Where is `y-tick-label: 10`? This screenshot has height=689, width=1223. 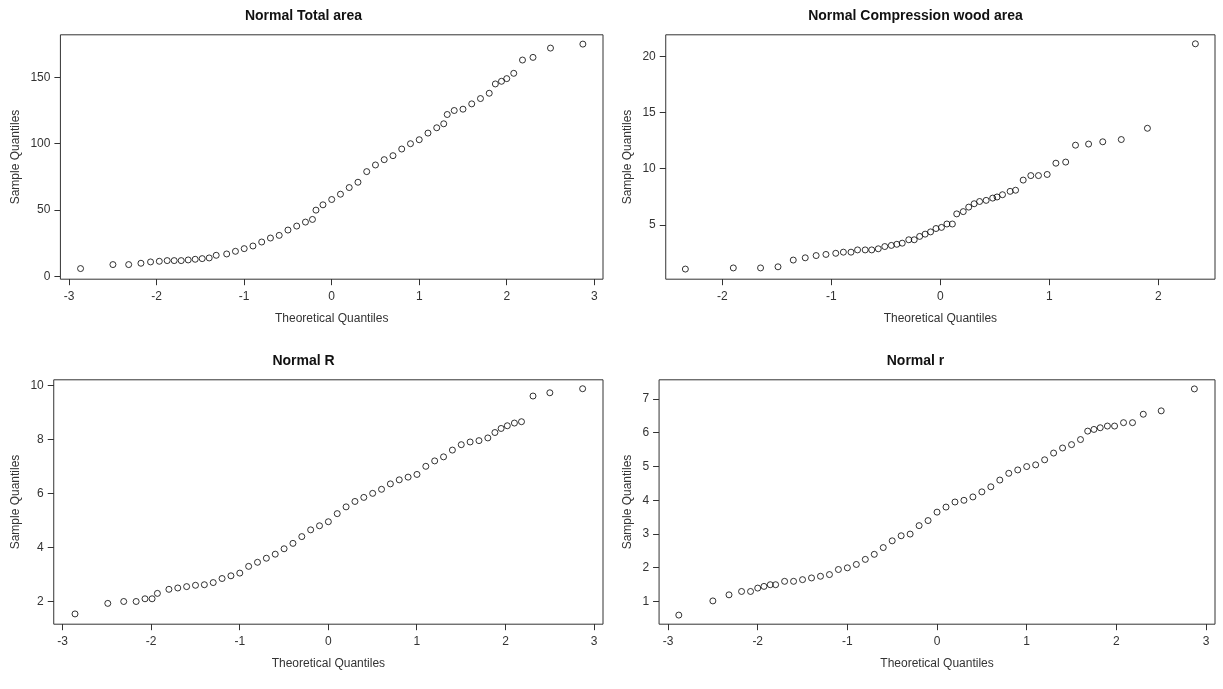 y-tick-label: 10 is located at coordinates (37, 384).